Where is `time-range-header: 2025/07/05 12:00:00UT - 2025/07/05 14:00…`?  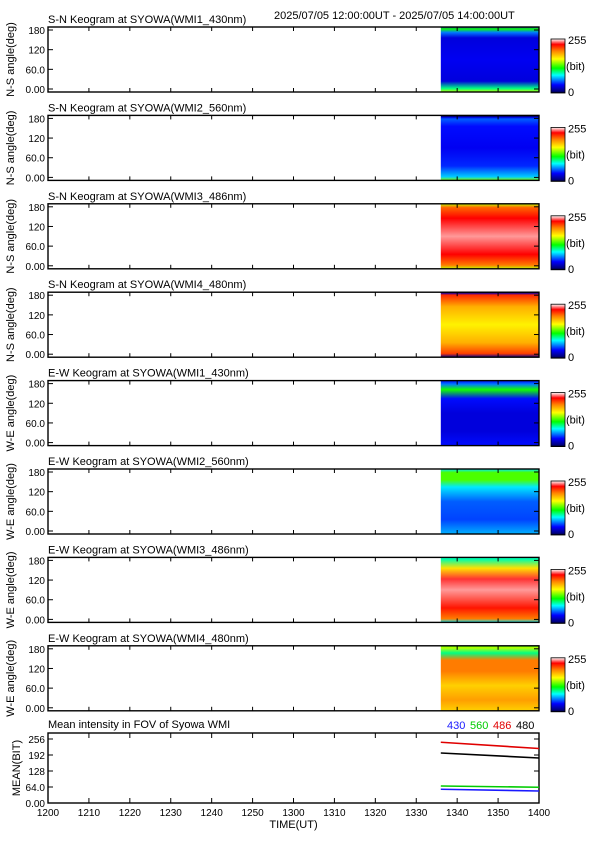
time-range-header: 2025/07/05 12:00:00UT - 2025/07/05 14:00… is located at coordinates (394, 16).